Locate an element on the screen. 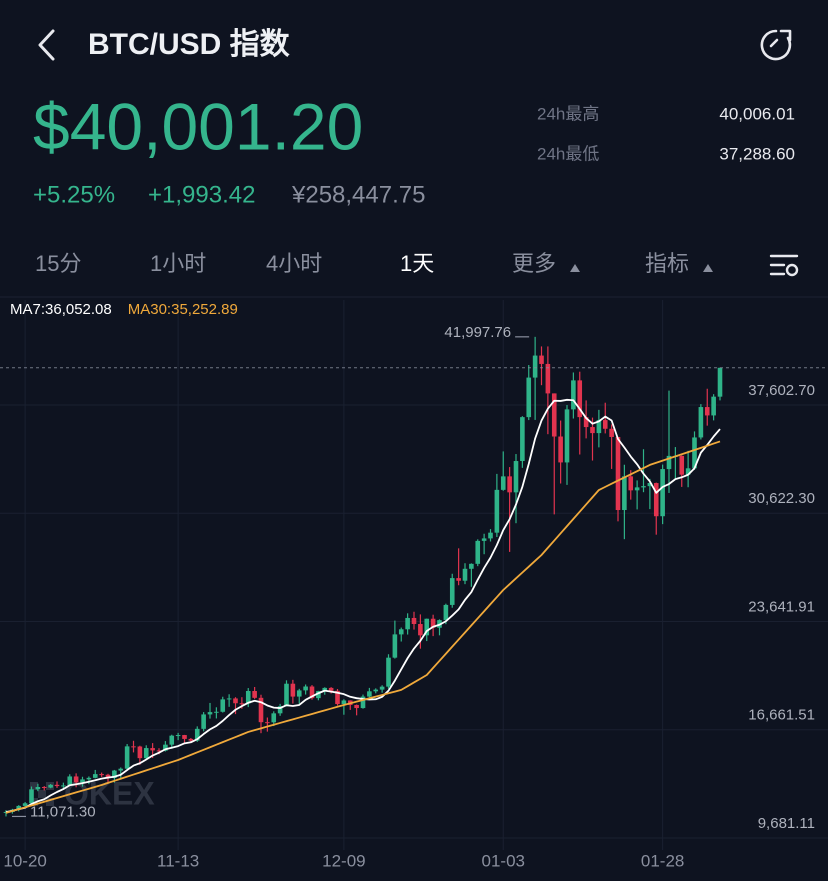 This screenshot has height=881, width=828. settings-lines is located at coordinates (784, 265).